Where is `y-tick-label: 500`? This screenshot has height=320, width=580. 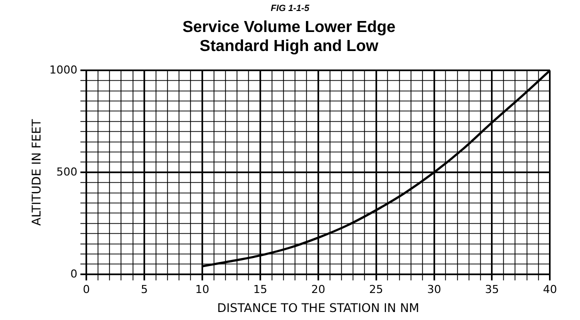 y-tick-label: 500 is located at coordinates (67, 171).